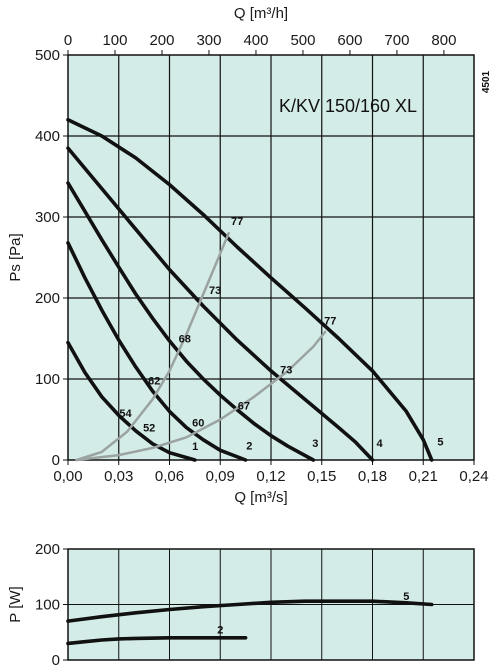 Image resolution: width=495 pixels, height=670 pixels. Describe the element at coordinates (396, 40) in the screenshot. I see `x2-tick-label: 700` at that location.